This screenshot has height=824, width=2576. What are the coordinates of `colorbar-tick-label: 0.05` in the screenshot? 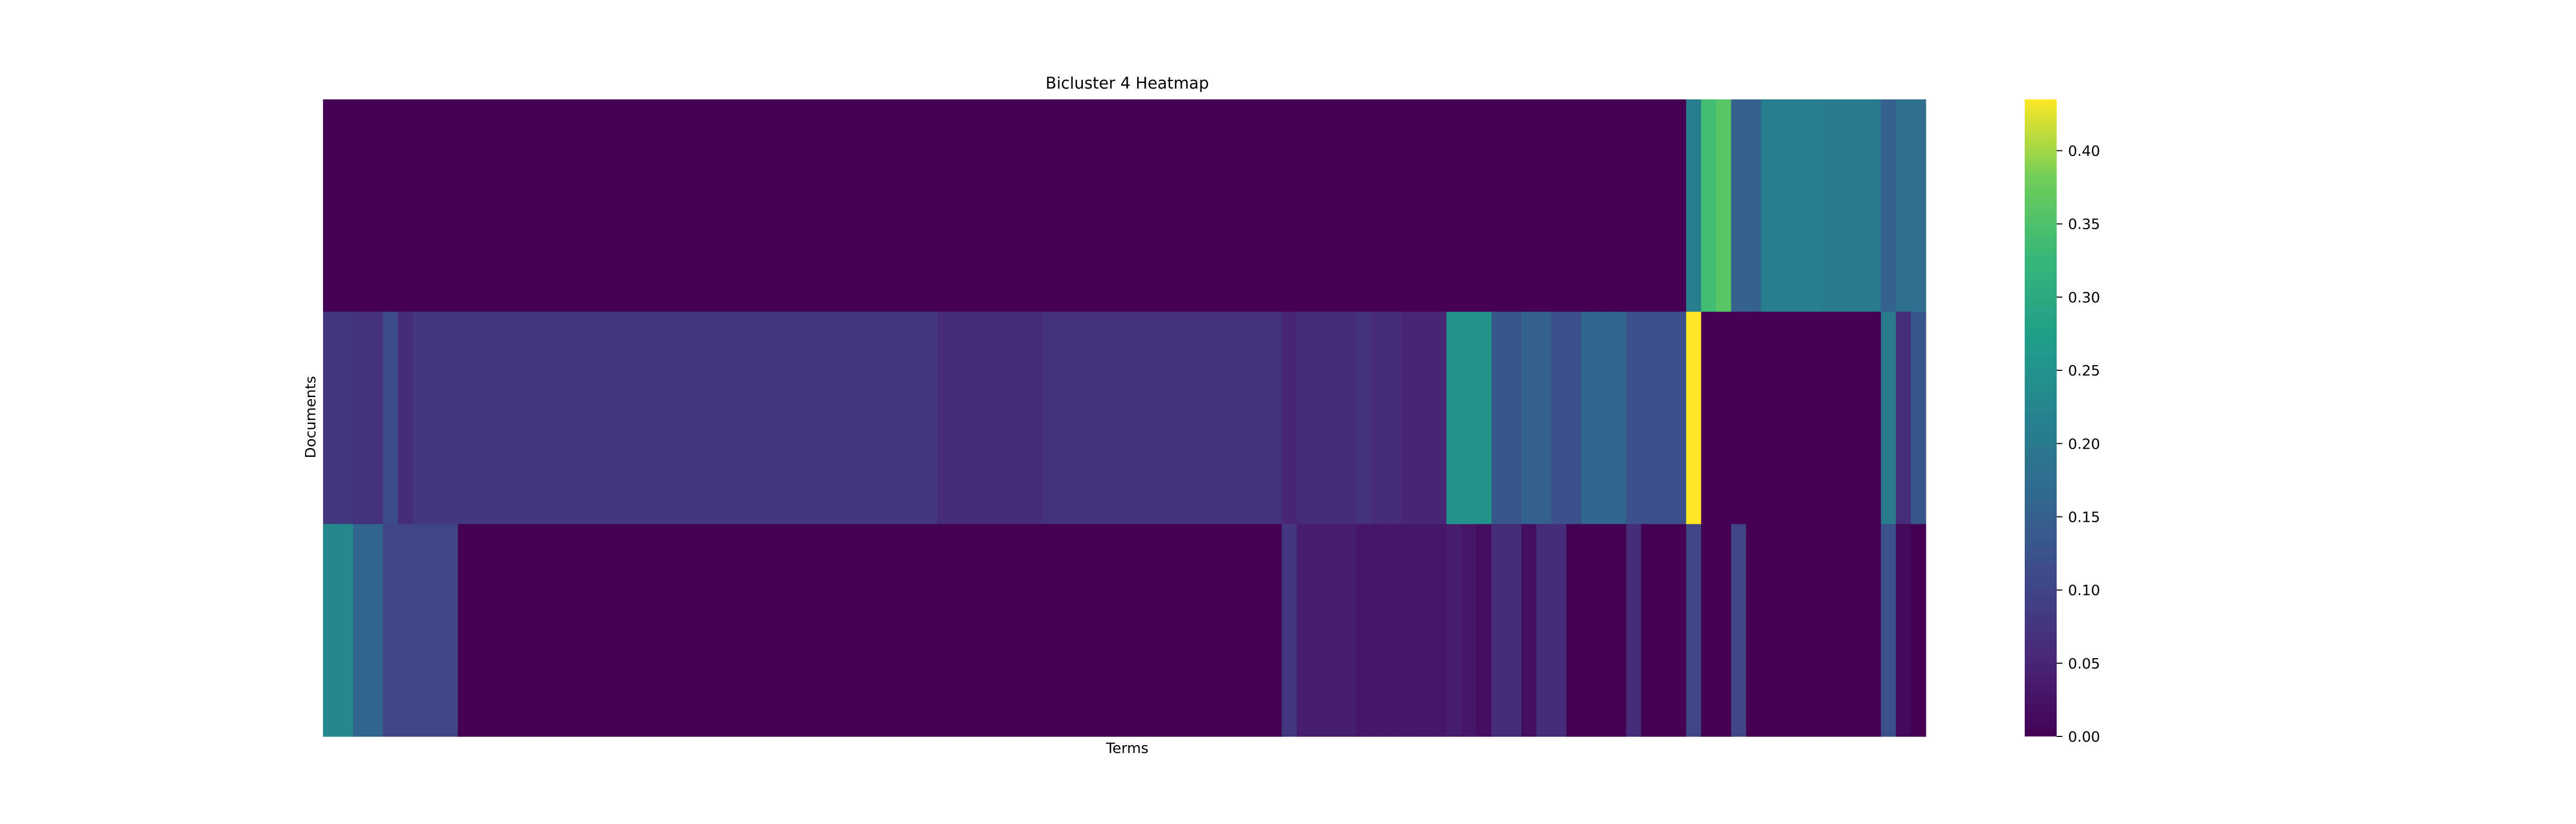 It's located at (2084, 663).